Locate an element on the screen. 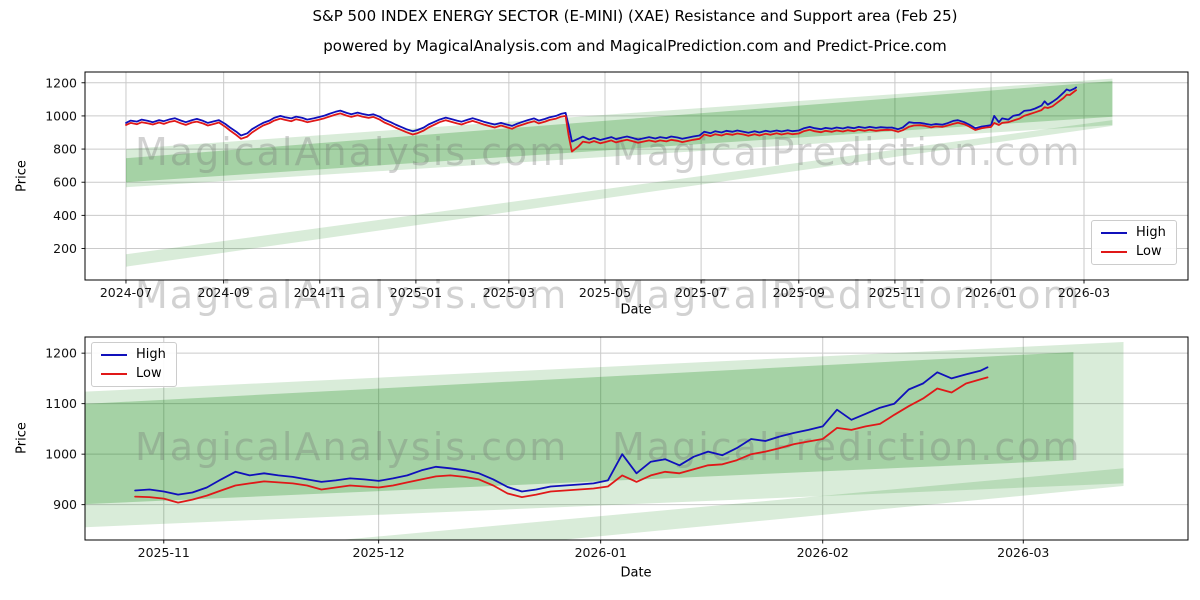  x-tick-label: 2025-07 is located at coordinates (701, 292).